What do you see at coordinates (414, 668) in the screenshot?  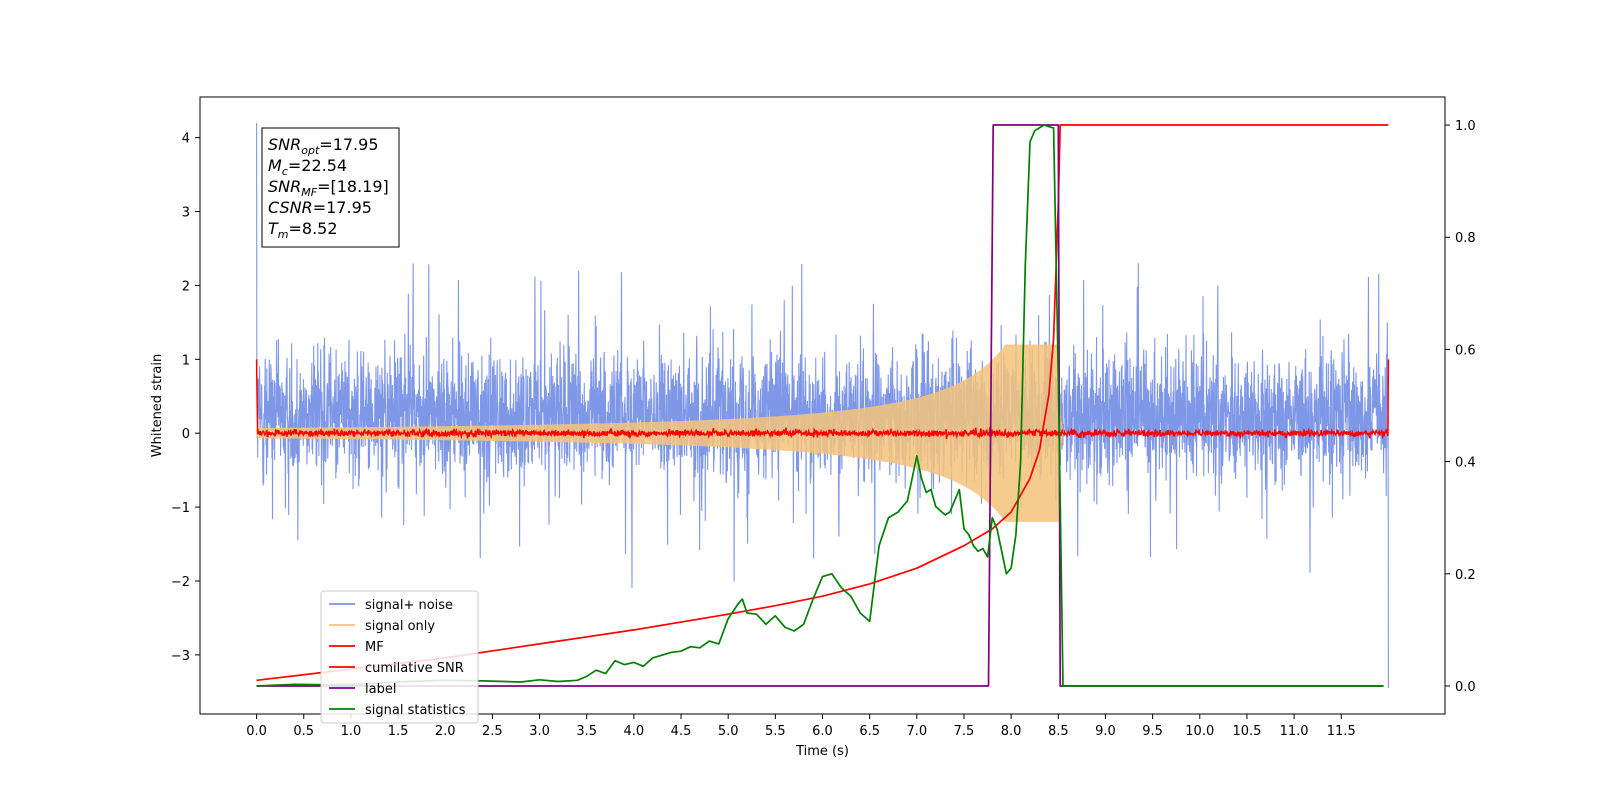 I see `legend-entry: cumilative SNR` at bounding box center [414, 668].